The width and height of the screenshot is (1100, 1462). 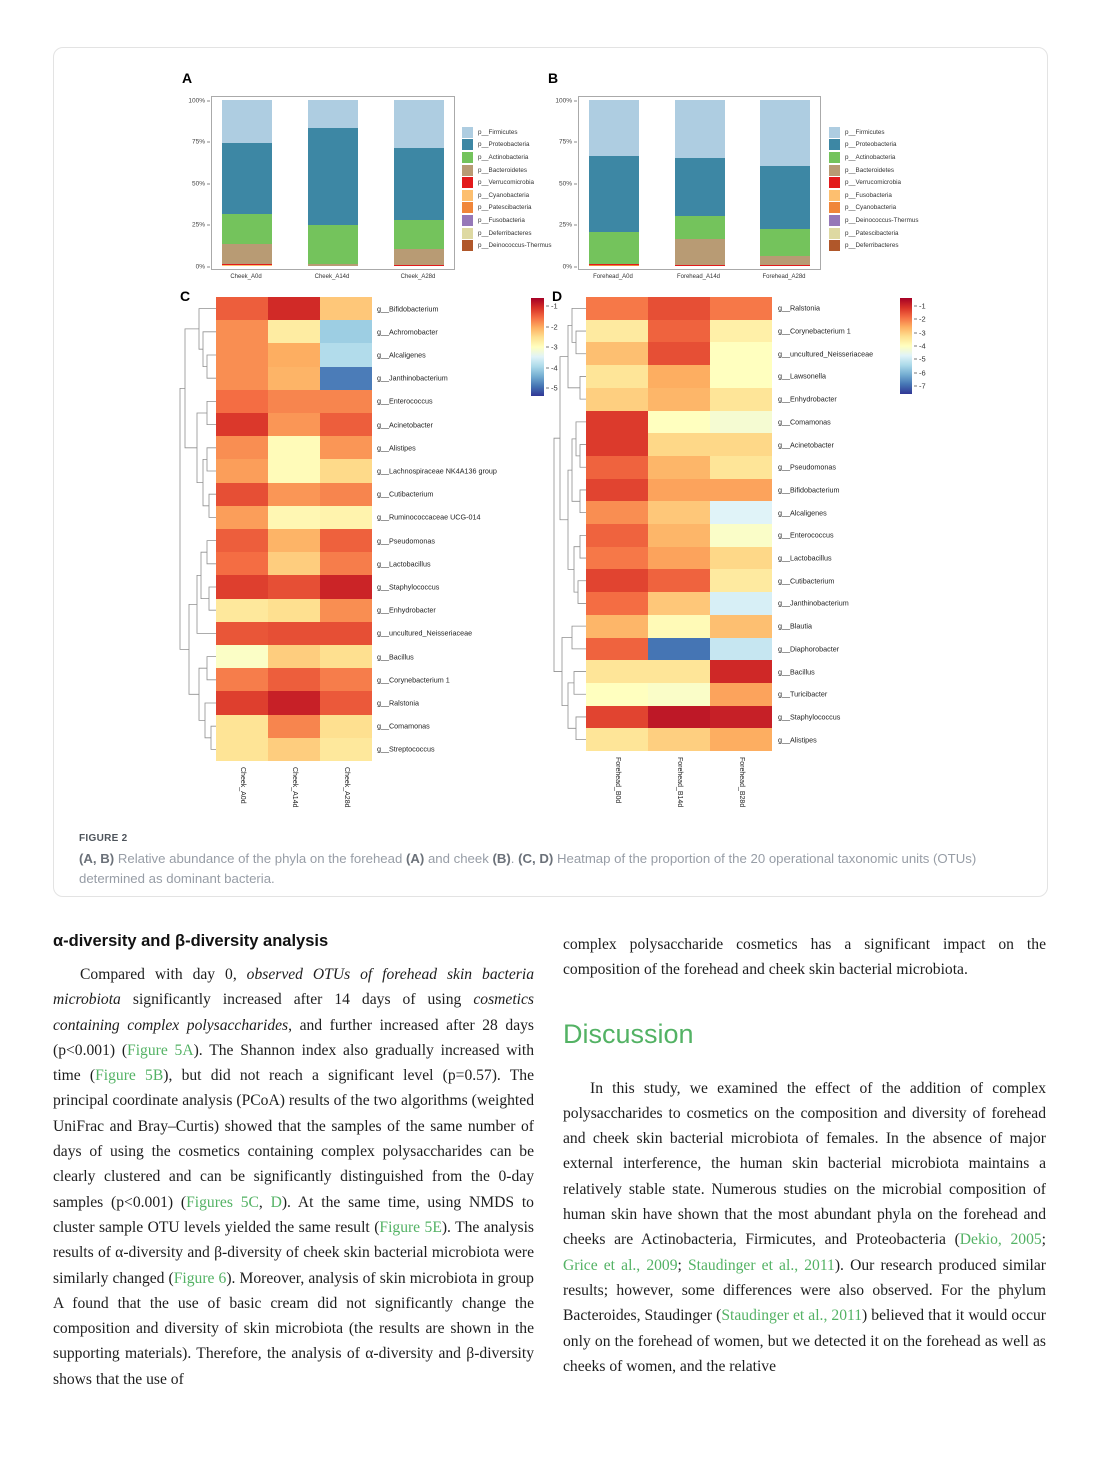 What do you see at coordinates (741, 558) in the screenshot?
I see `heatmap-cell-g__Lactobacillus-Forehead_B28d` at bounding box center [741, 558].